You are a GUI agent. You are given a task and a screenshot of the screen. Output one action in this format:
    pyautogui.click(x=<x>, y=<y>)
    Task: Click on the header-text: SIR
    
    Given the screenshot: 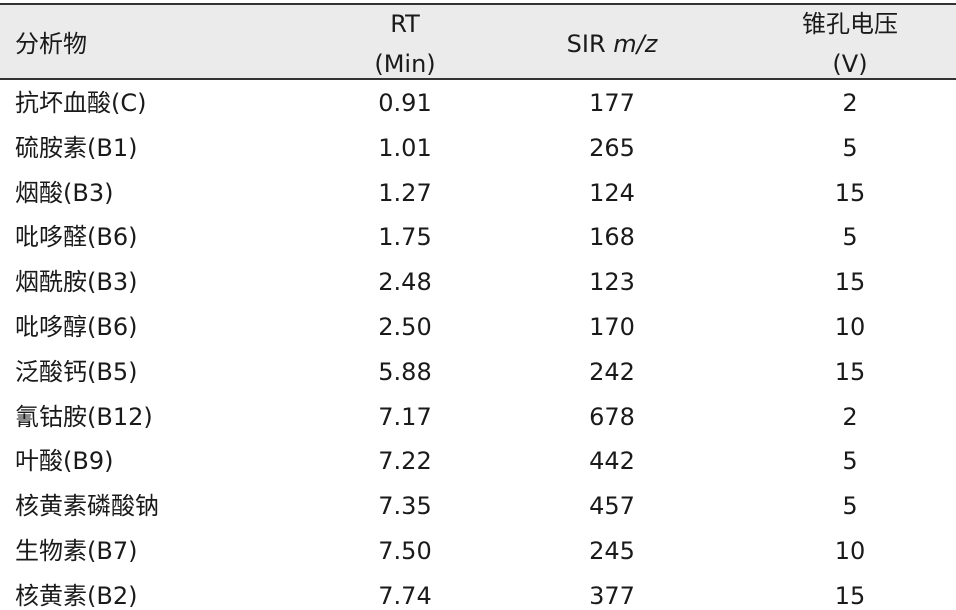 What is the action you would take?
    pyautogui.click(x=586, y=44)
    